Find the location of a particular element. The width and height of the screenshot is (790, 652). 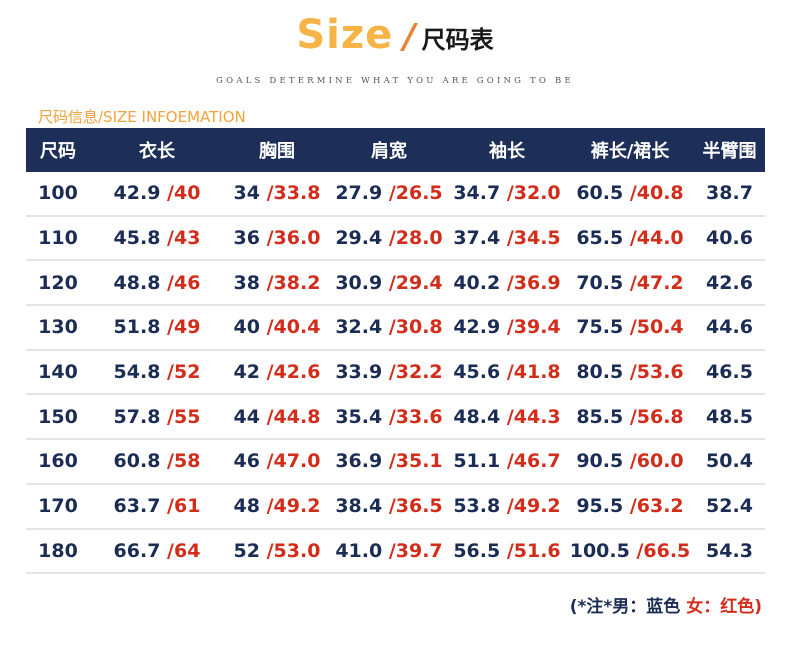

male-value: 34 is located at coordinates (246, 193).